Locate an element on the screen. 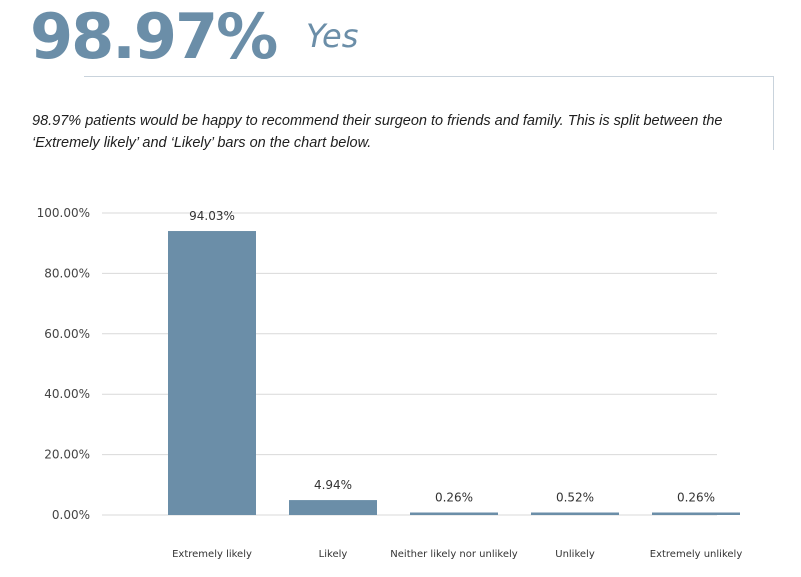 Image resolution: width=801 pixels, height=577 pixels. category-label: Unlikely is located at coordinates (575, 554).